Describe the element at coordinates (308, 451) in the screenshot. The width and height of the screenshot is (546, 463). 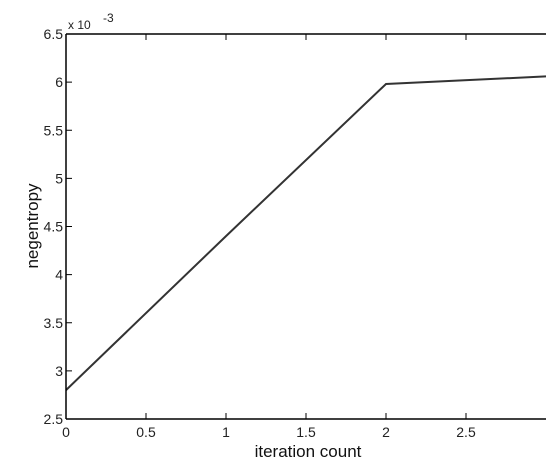
I see `x-axis-label: iteration count` at that location.